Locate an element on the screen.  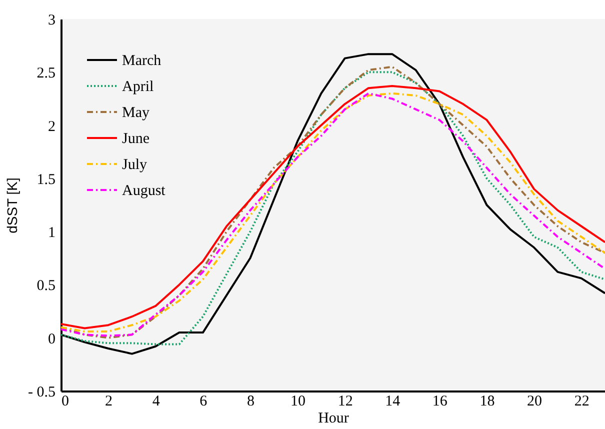
y-axis-title: dSST [K] is located at coordinates (12, 206).